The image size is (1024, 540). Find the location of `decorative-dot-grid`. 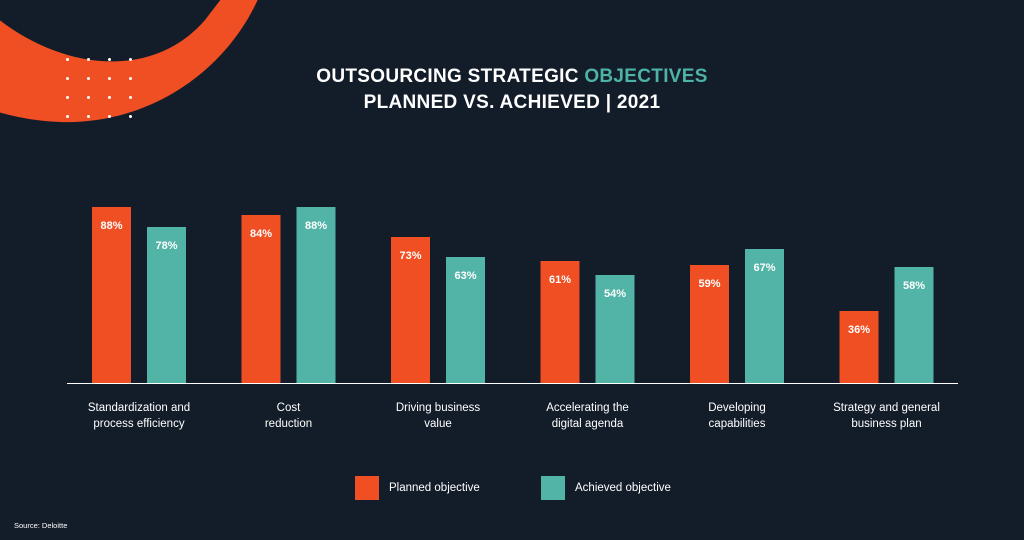

decorative-dot-grid is located at coordinates (101, 91).